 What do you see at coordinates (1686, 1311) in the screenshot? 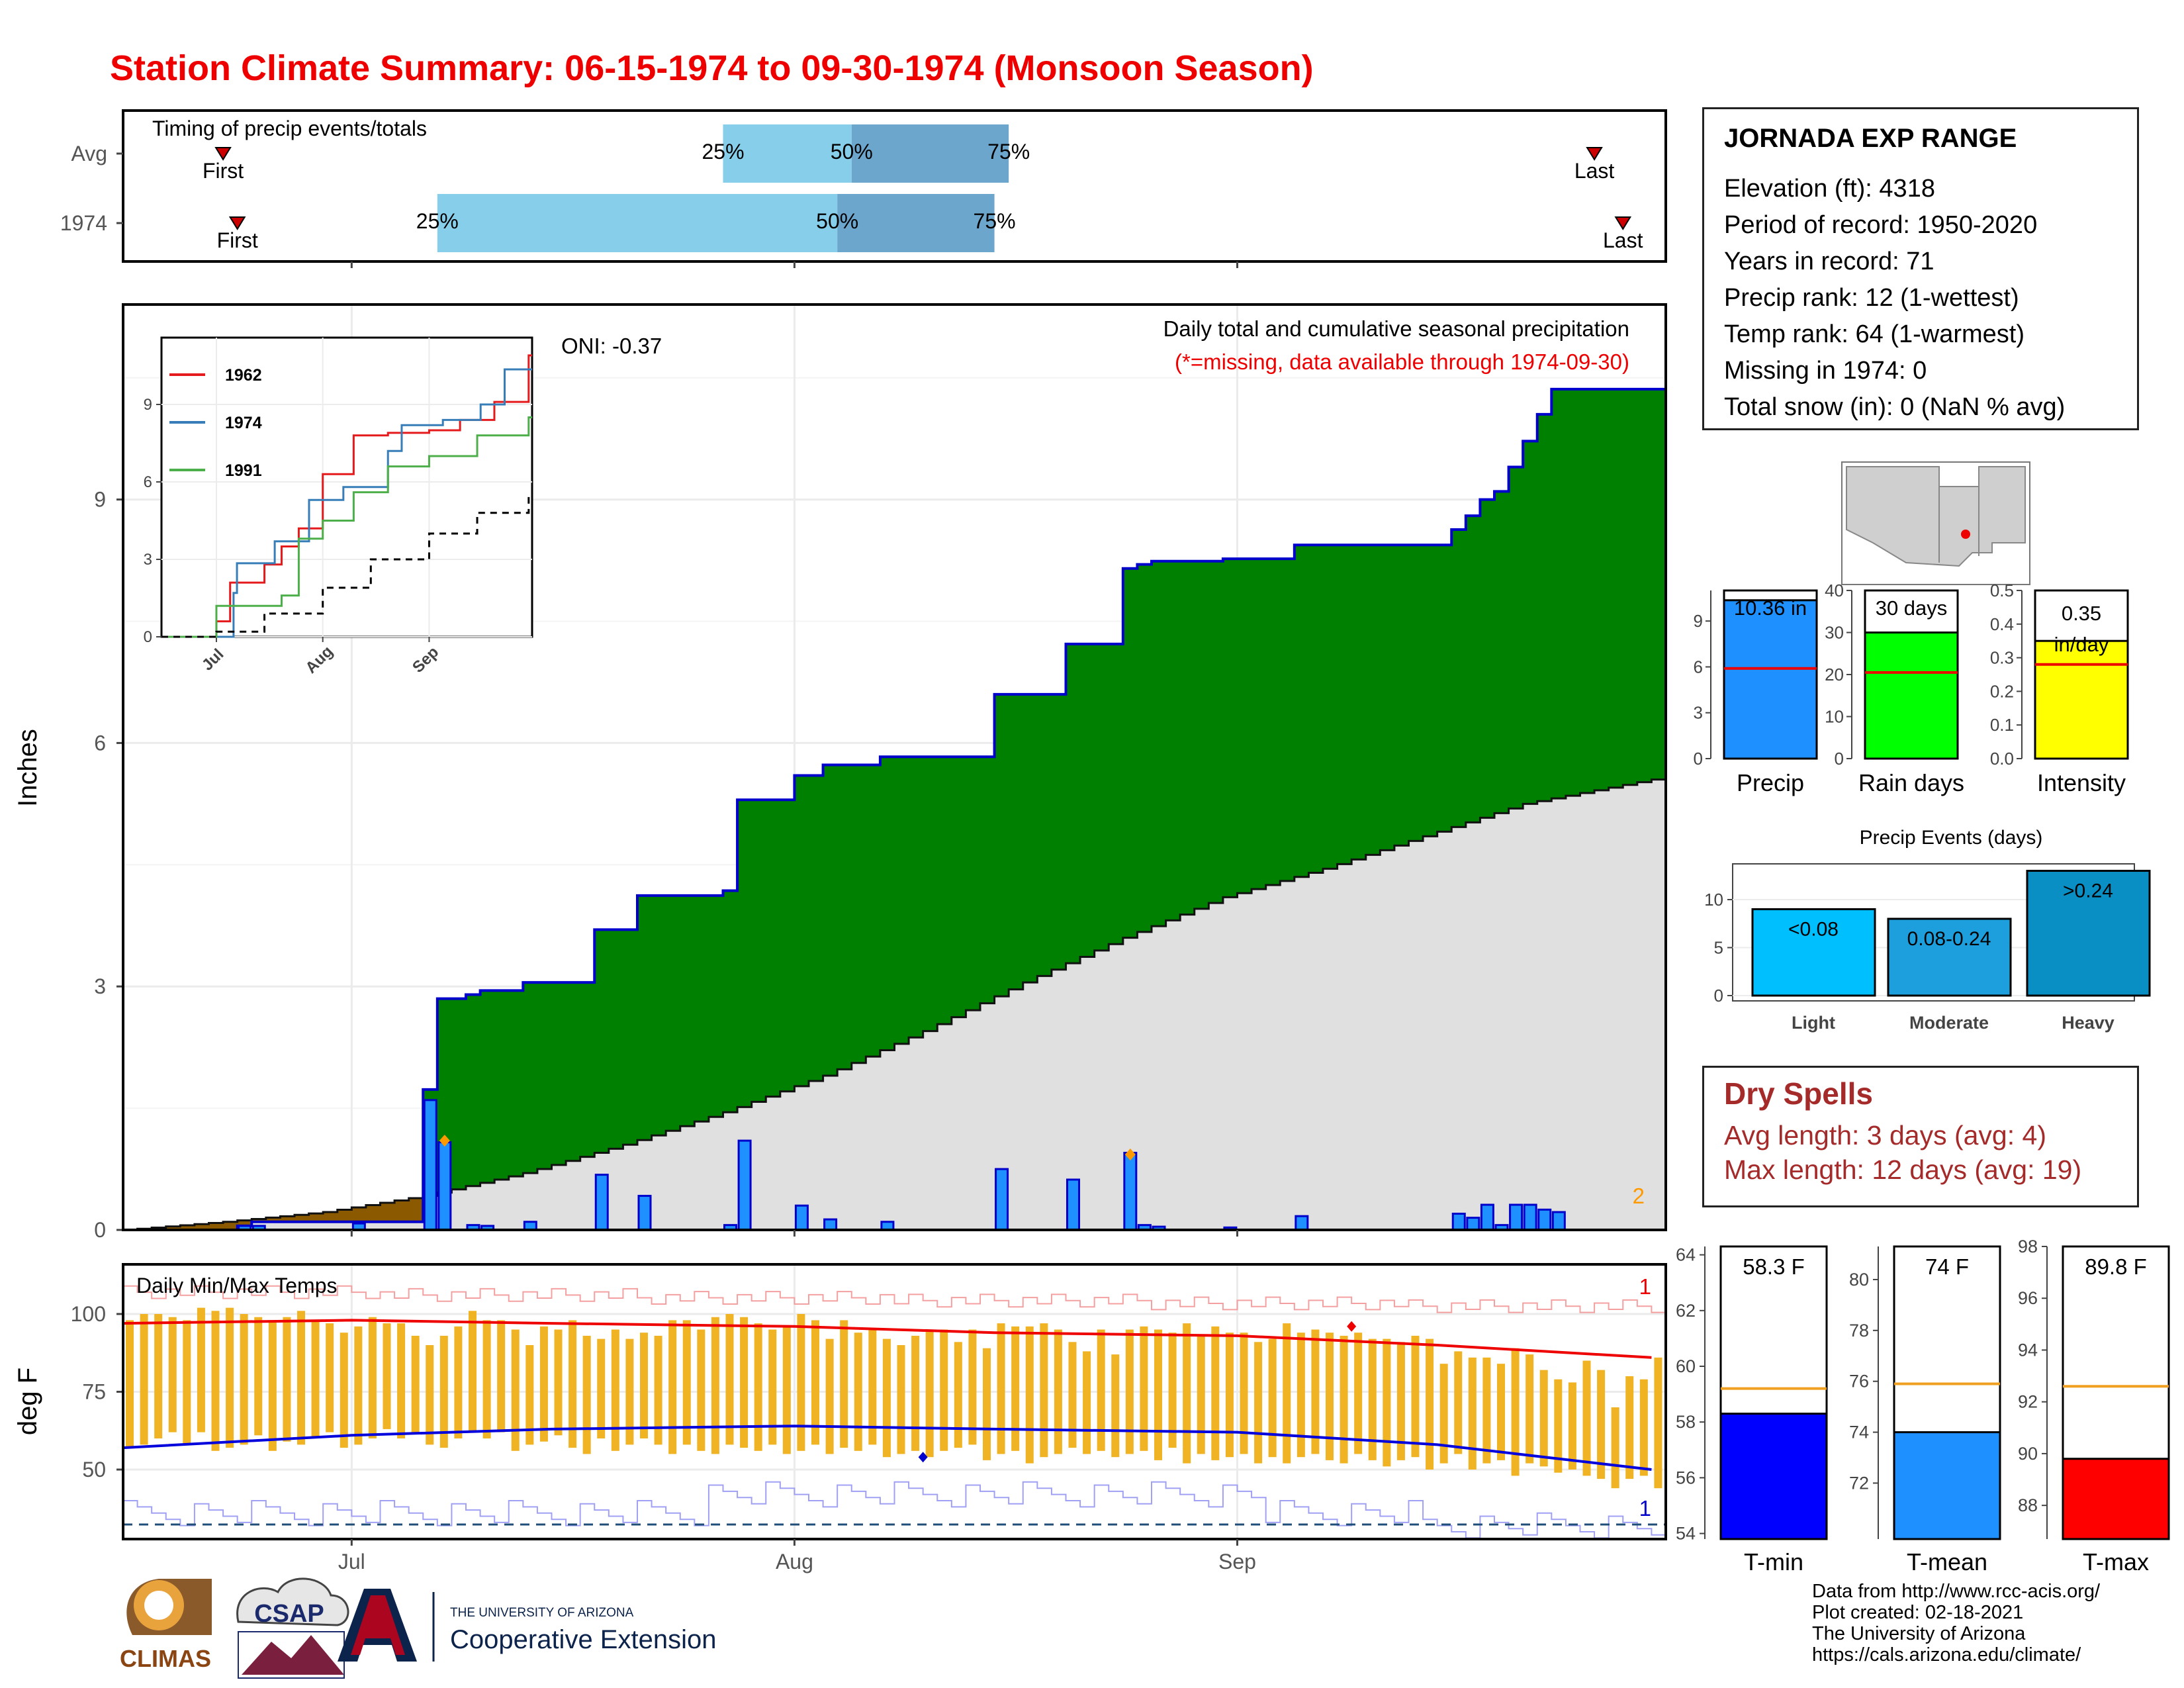
I see `temp-summary-y-tick-label: 62` at bounding box center [1686, 1311].